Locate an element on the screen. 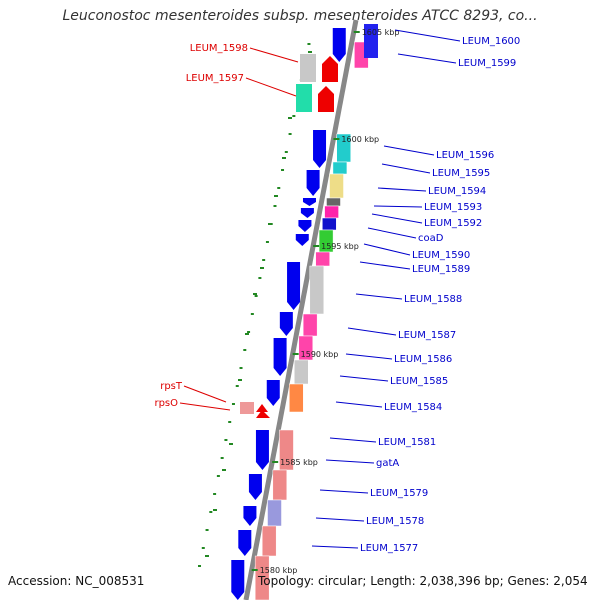 The height and width of the screenshot is (600, 600). kbp-marker-label: 1600 kbp is located at coordinates (360, 139).